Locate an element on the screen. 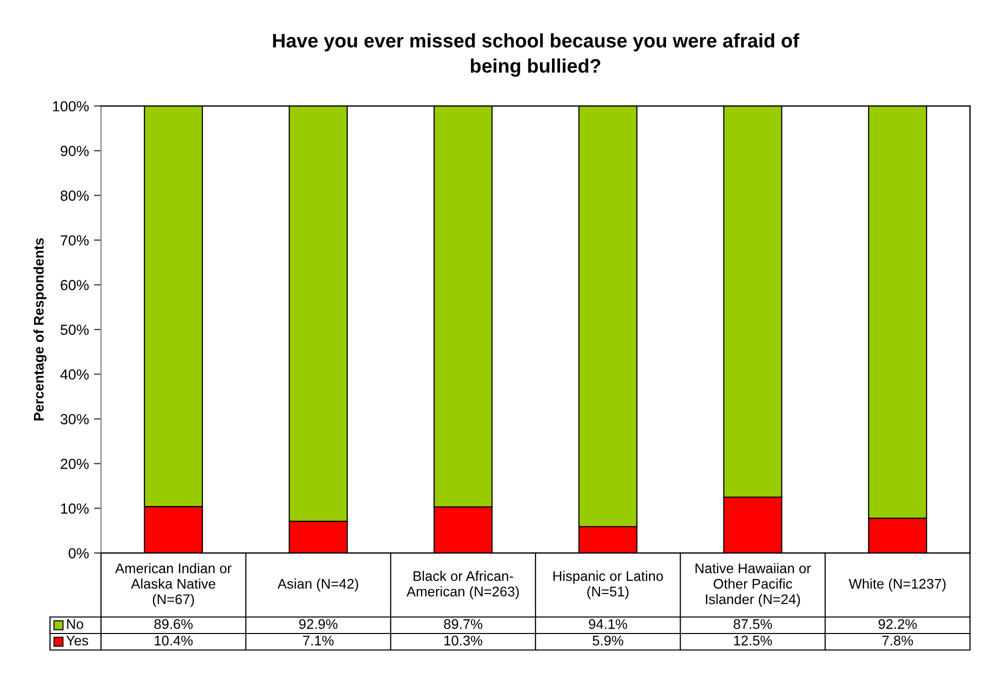 This screenshot has height=681, width=990. data-label: 89.6% is located at coordinates (173, 624).